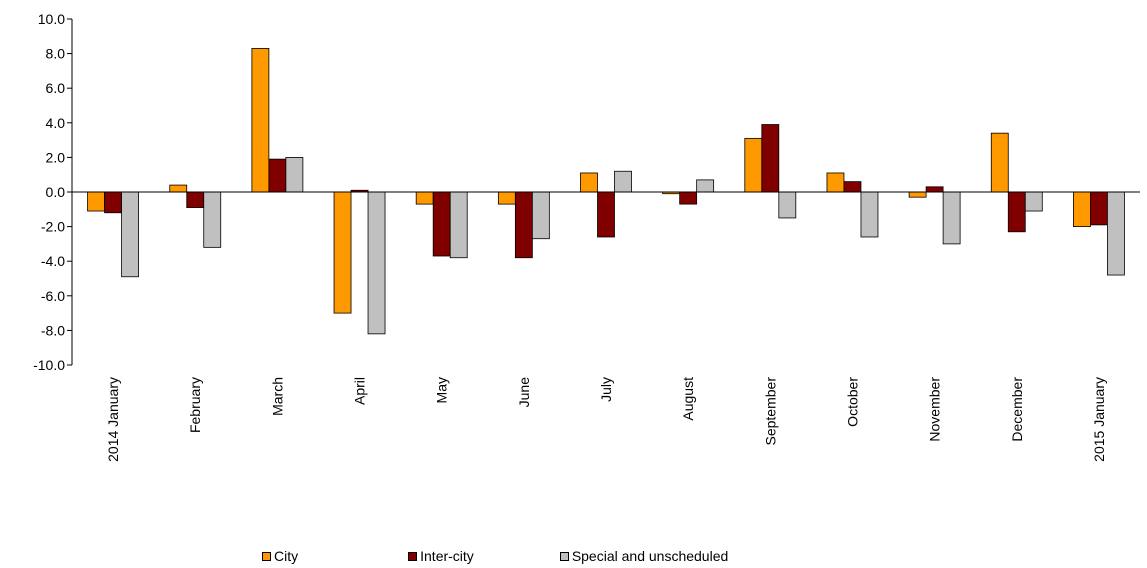 This screenshot has height=568, width=1147. Describe the element at coordinates (770, 411) in the screenshot. I see `x-category-label: September` at that location.